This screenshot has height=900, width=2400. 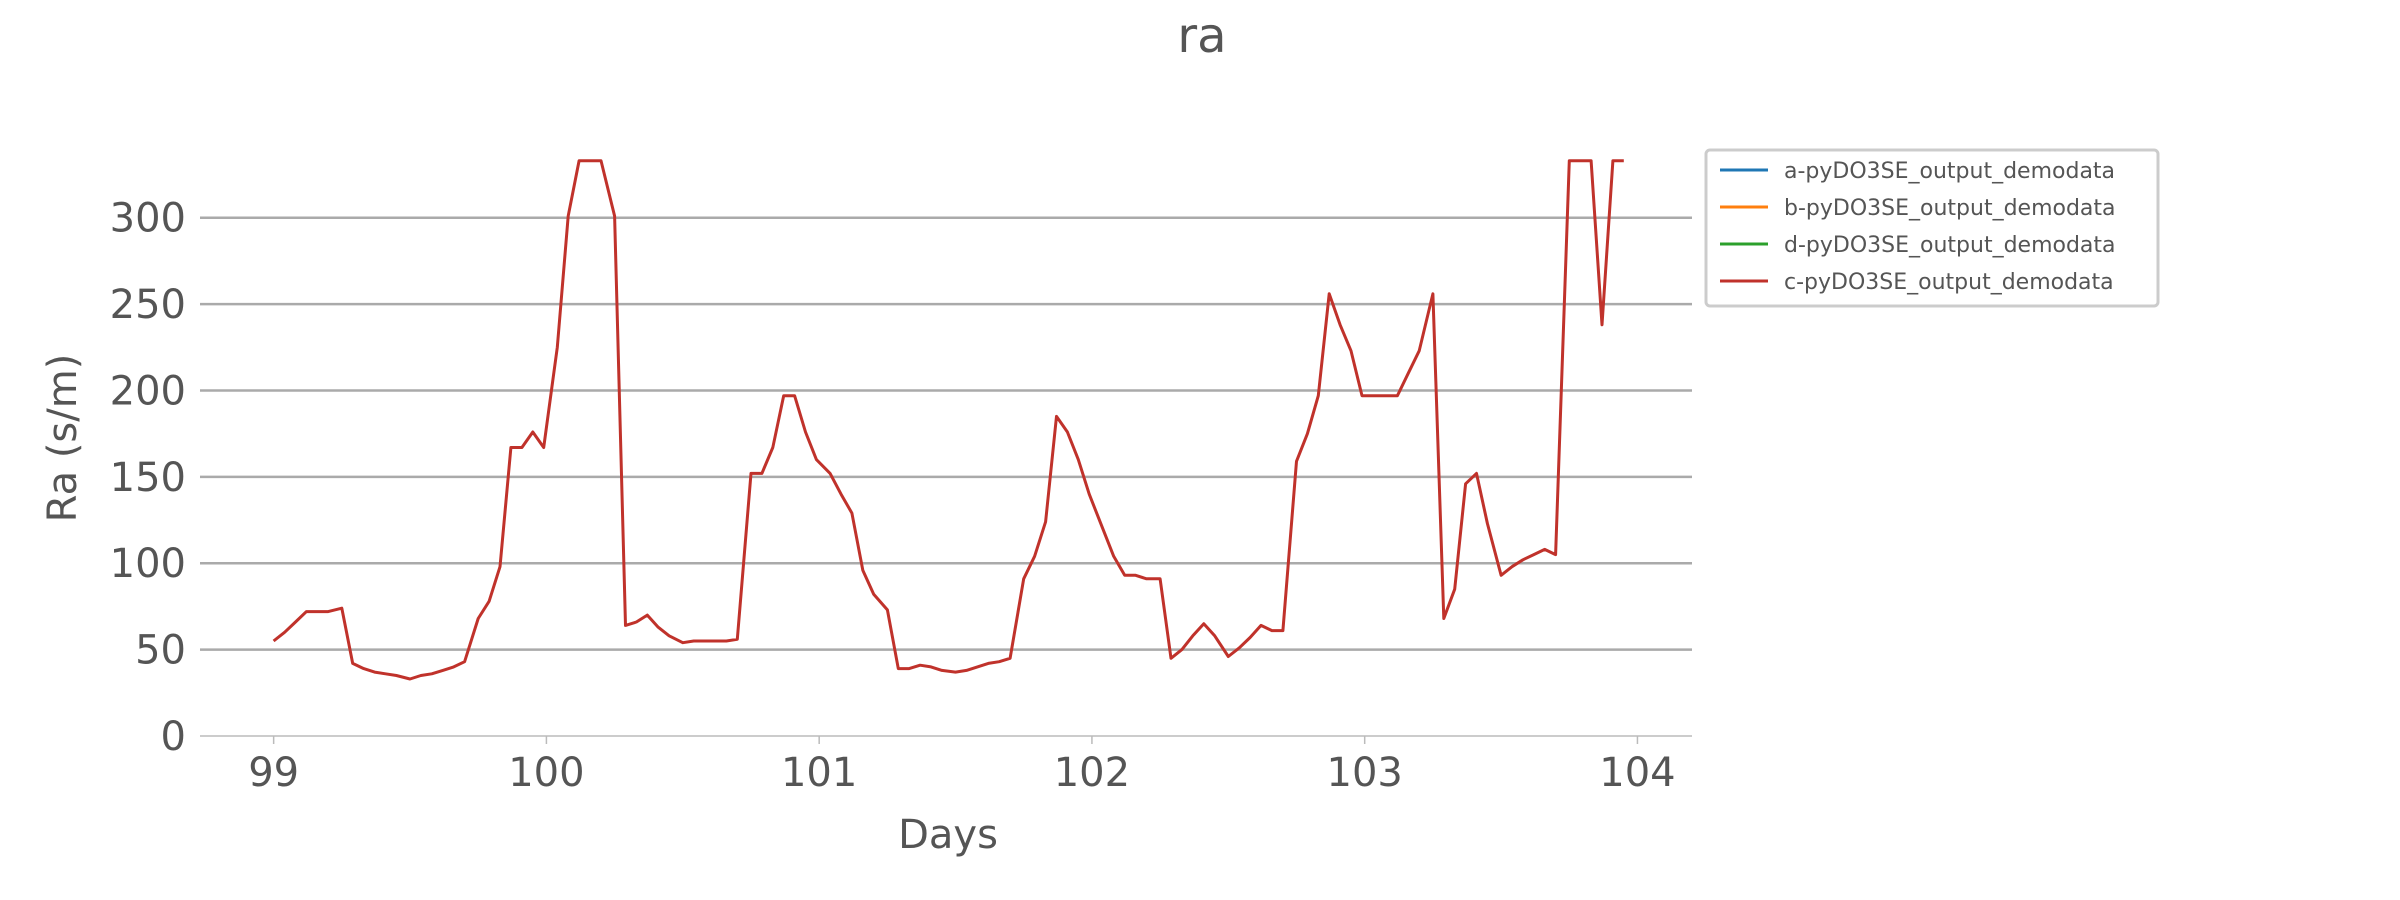 What do you see at coordinates (1365, 773) in the screenshot?
I see `x-tick-label: 103` at bounding box center [1365, 773].